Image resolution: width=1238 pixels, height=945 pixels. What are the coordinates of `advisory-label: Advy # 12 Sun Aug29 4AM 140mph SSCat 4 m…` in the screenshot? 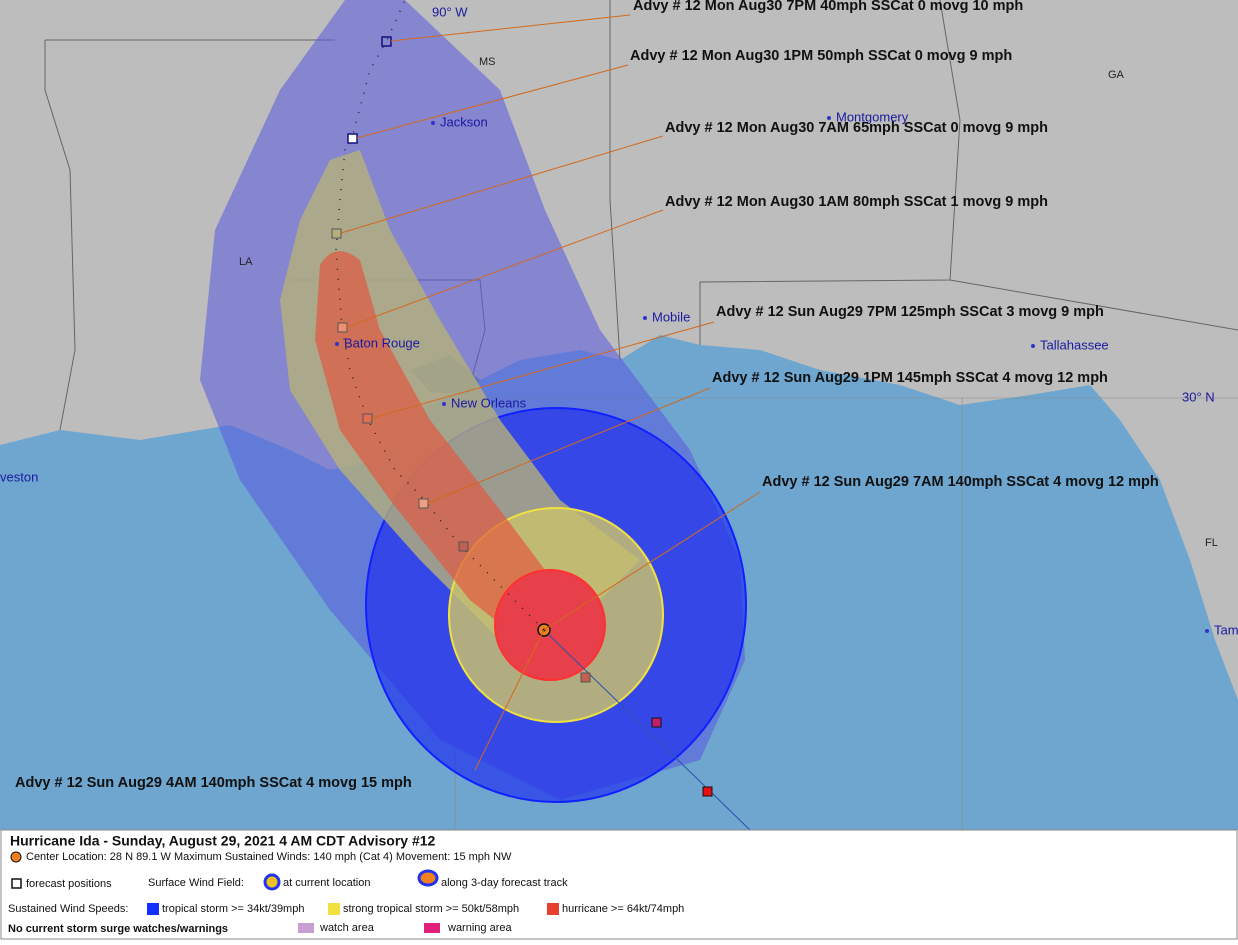 It's located at (213, 783).